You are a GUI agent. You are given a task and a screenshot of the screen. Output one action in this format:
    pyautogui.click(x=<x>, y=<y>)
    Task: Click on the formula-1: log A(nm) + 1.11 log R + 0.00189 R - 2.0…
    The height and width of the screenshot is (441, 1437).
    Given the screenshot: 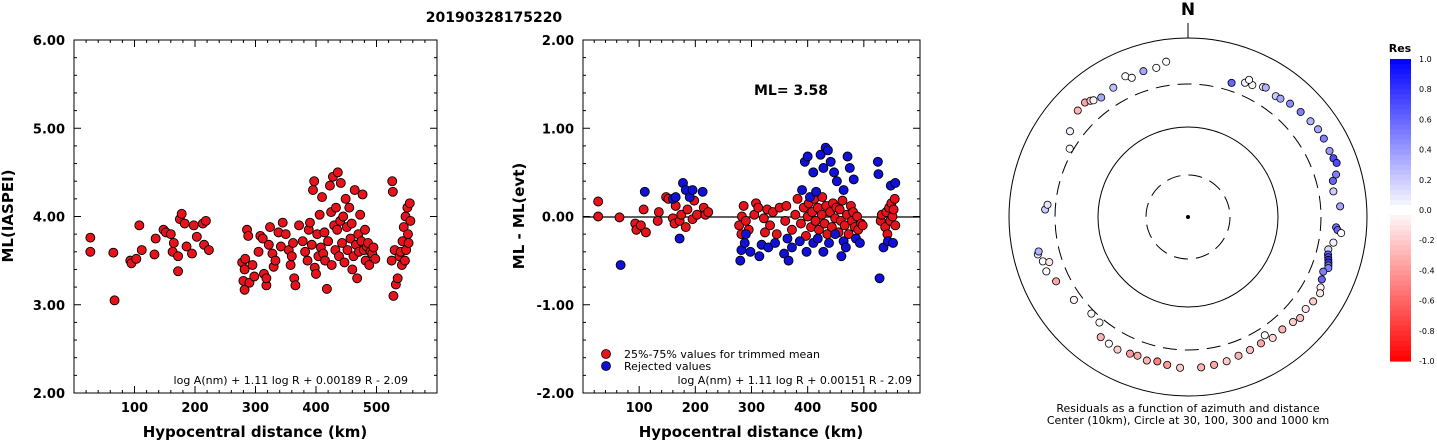 What is the action you would take?
    pyautogui.click(x=291, y=380)
    